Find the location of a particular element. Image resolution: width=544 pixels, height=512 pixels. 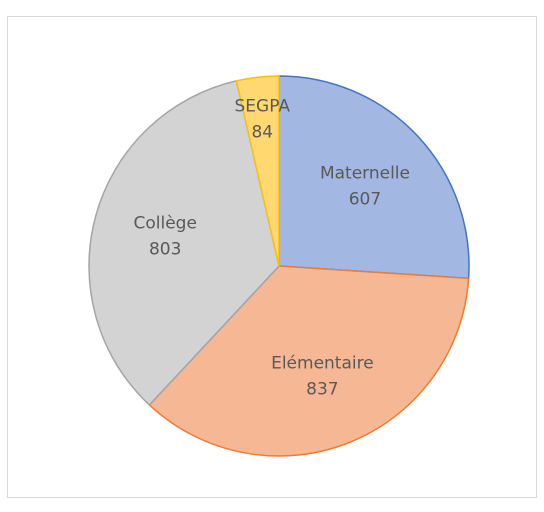

slice-value: 84 is located at coordinates (262, 133).